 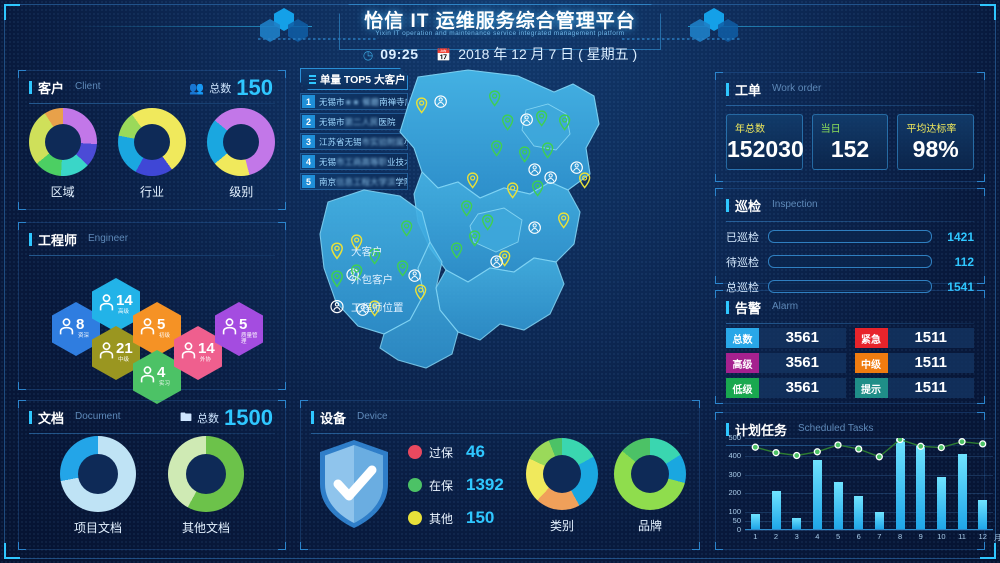 I want to click on top5-row: 5 南京信息工程大学滨学院无锡校区, so click(x=354, y=181).